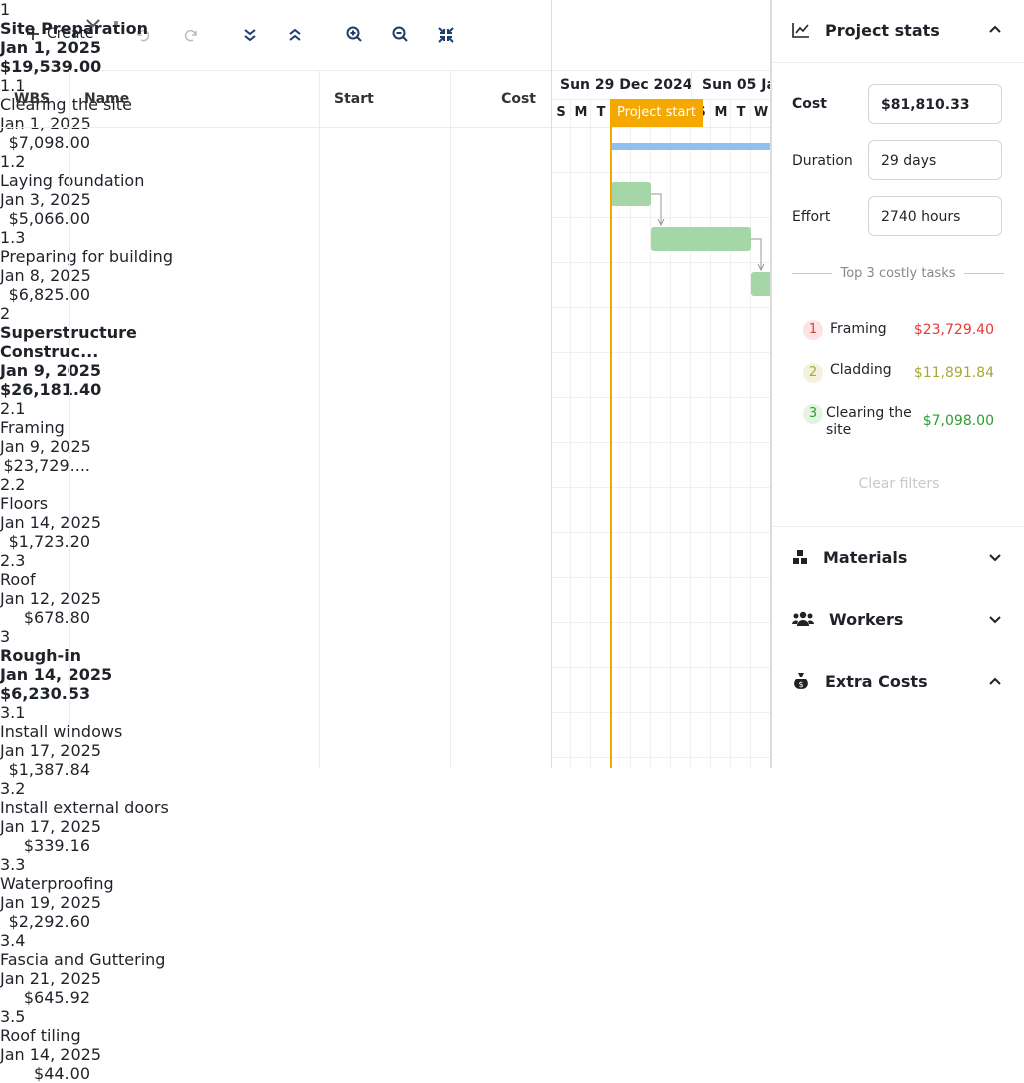  I want to click on task-name: Cladding, so click(861, 370).